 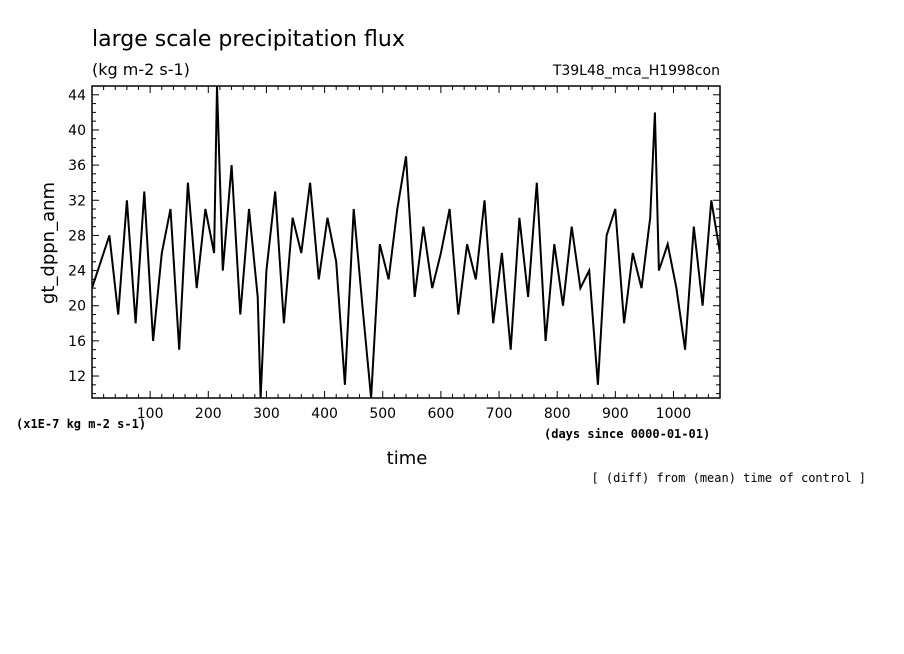 What do you see at coordinates (77, 377) in the screenshot?
I see `y-tick-label: 12` at bounding box center [77, 377].